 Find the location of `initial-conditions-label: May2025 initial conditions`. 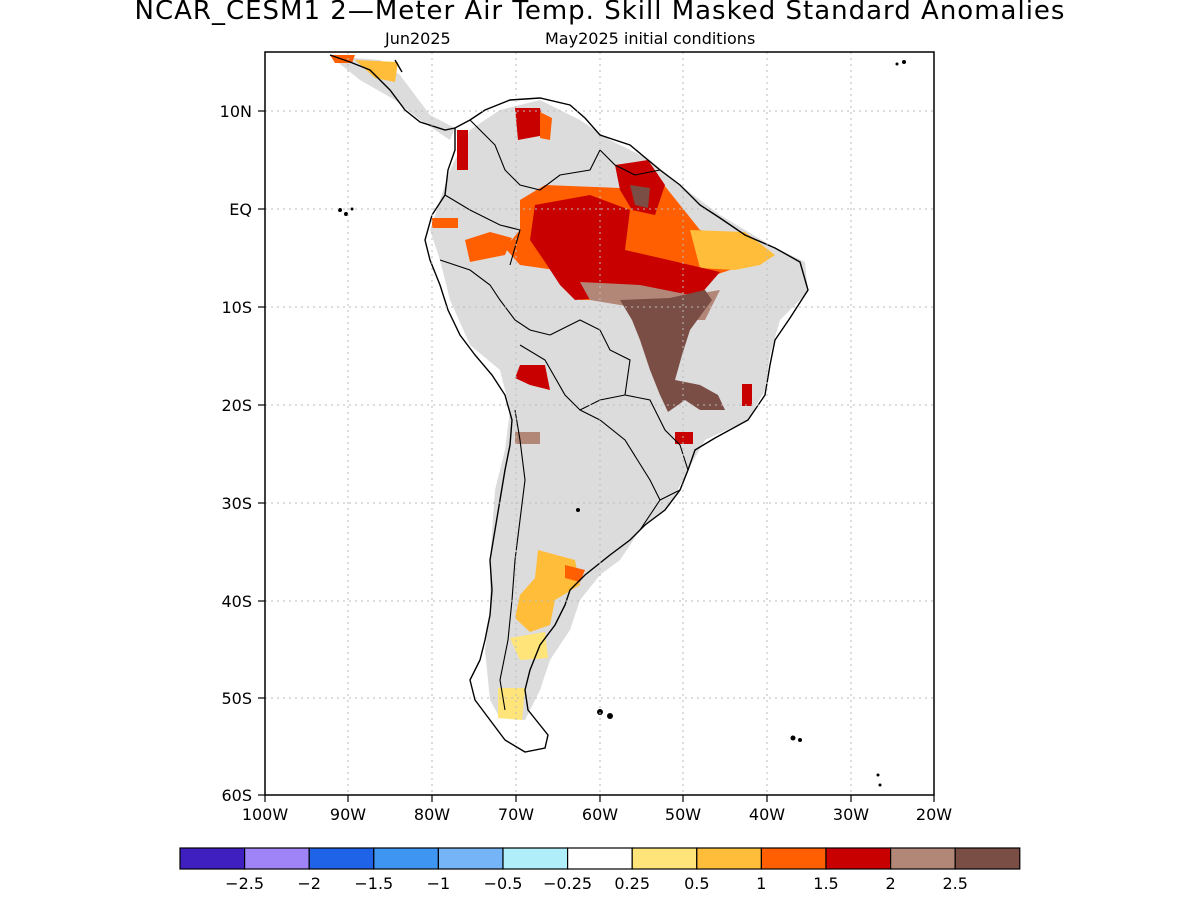

initial-conditions-label: May2025 initial conditions is located at coordinates (650, 38).